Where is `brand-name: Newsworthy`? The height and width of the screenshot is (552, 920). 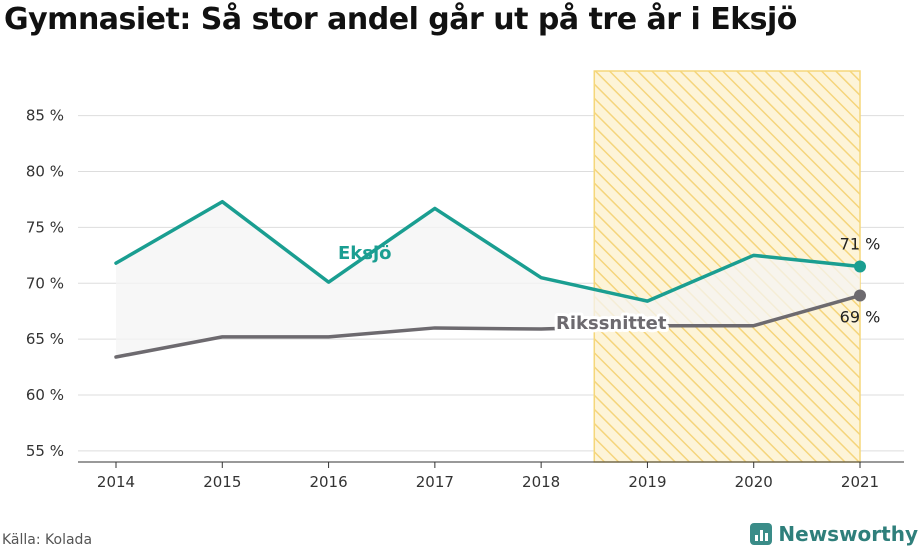
brand-name: Newsworthy is located at coordinates (848, 534).